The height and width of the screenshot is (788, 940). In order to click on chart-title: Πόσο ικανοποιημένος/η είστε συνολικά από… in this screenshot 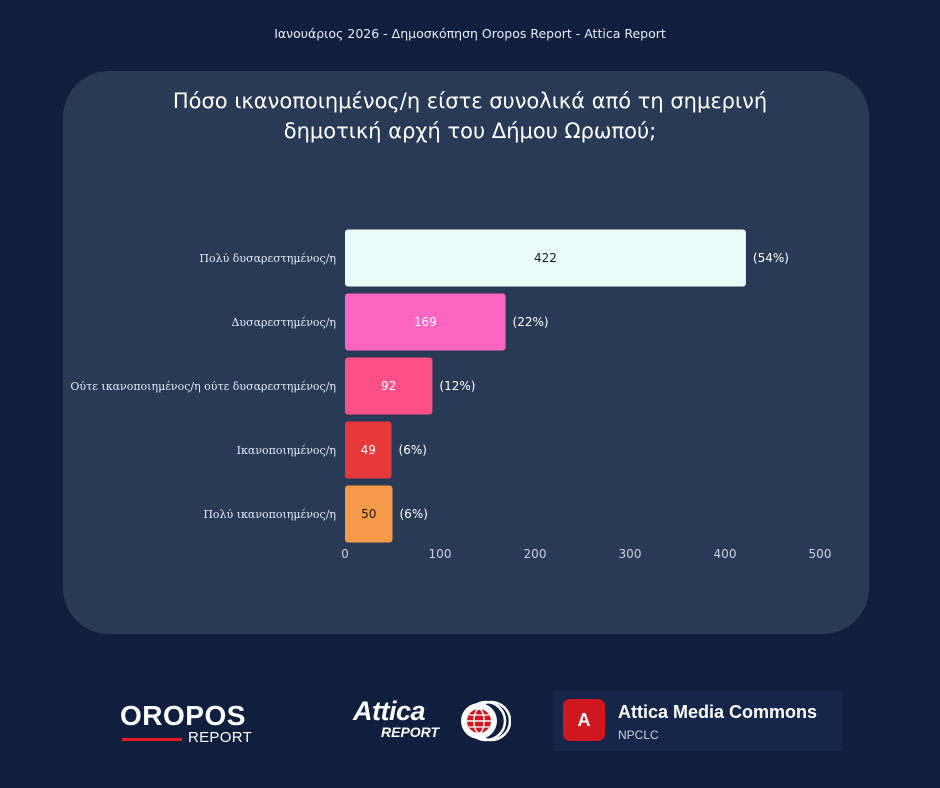, I will do `click(470, 116)`.